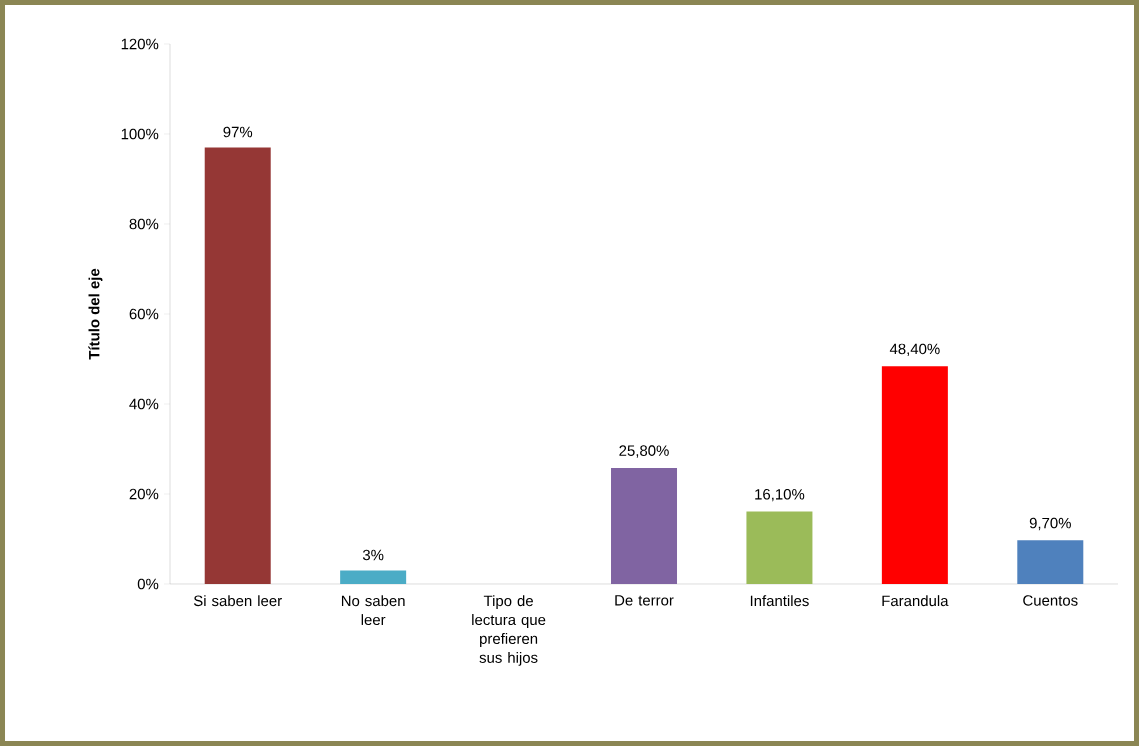 The image size is (1139, 746). Describe the element at coordinates (238, 132) in the screenshot. I see `data-label: 97%` at that location.